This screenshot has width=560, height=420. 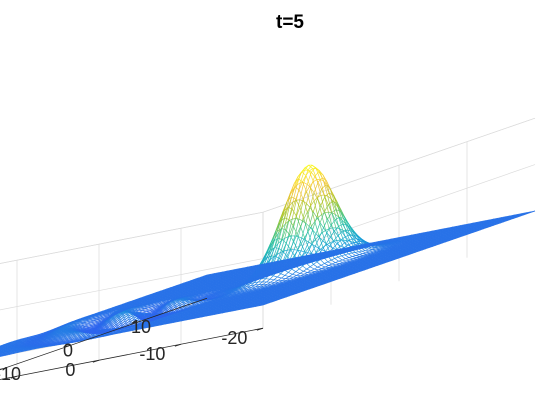 What do you see at coordinates (132, 284) in the screenshot?
I see `grid-line-z` at bounding box center [132, 284].